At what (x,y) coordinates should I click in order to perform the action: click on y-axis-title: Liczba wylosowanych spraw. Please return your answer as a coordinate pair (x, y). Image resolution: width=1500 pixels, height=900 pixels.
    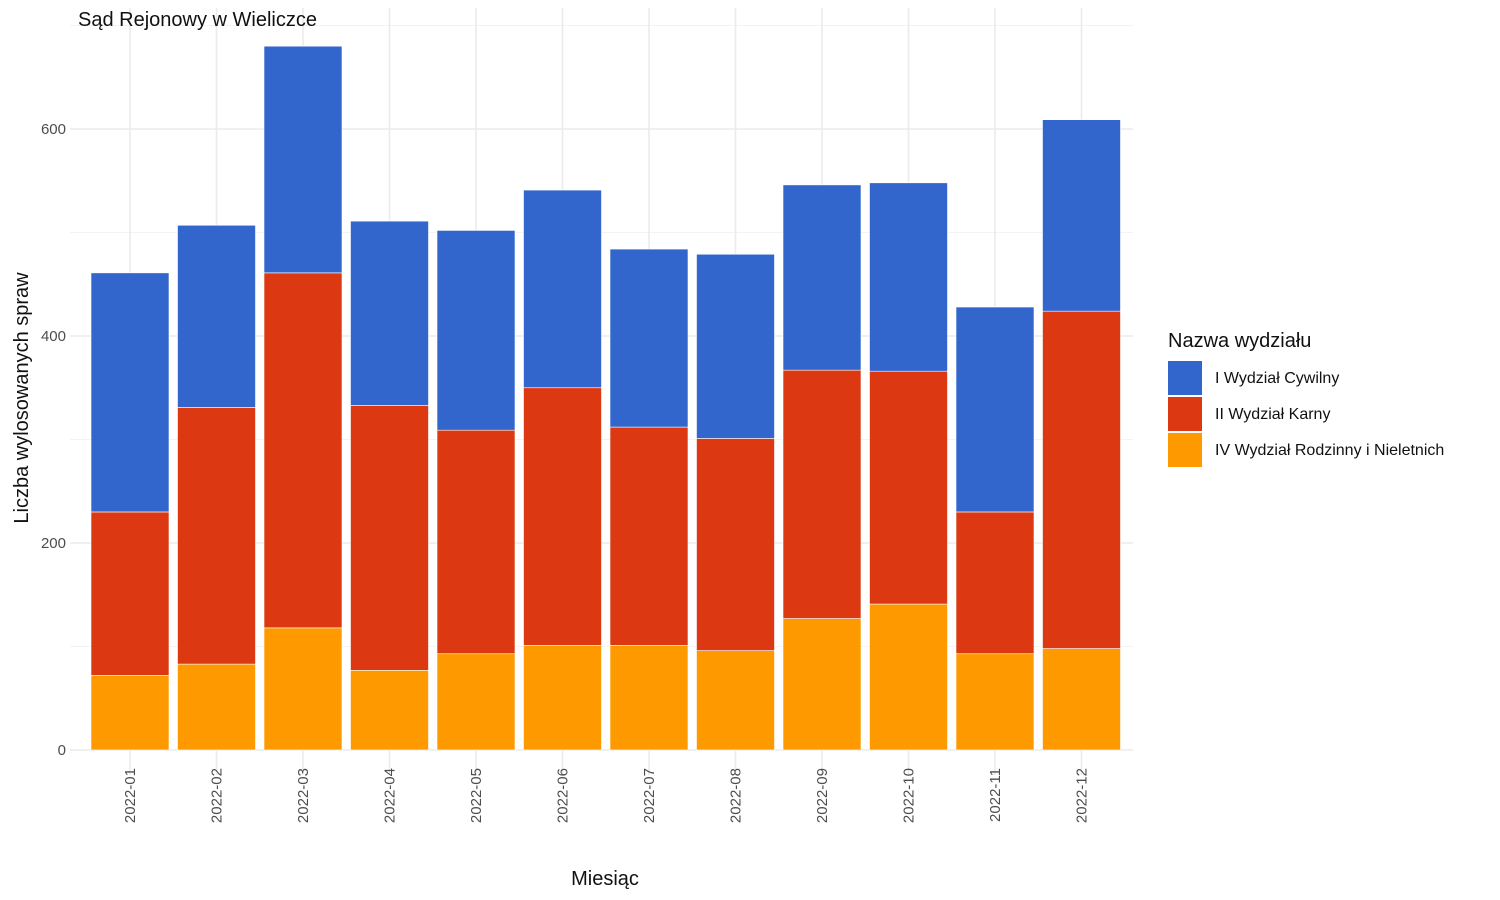
    Looking at the image, I should click on (22, 398).